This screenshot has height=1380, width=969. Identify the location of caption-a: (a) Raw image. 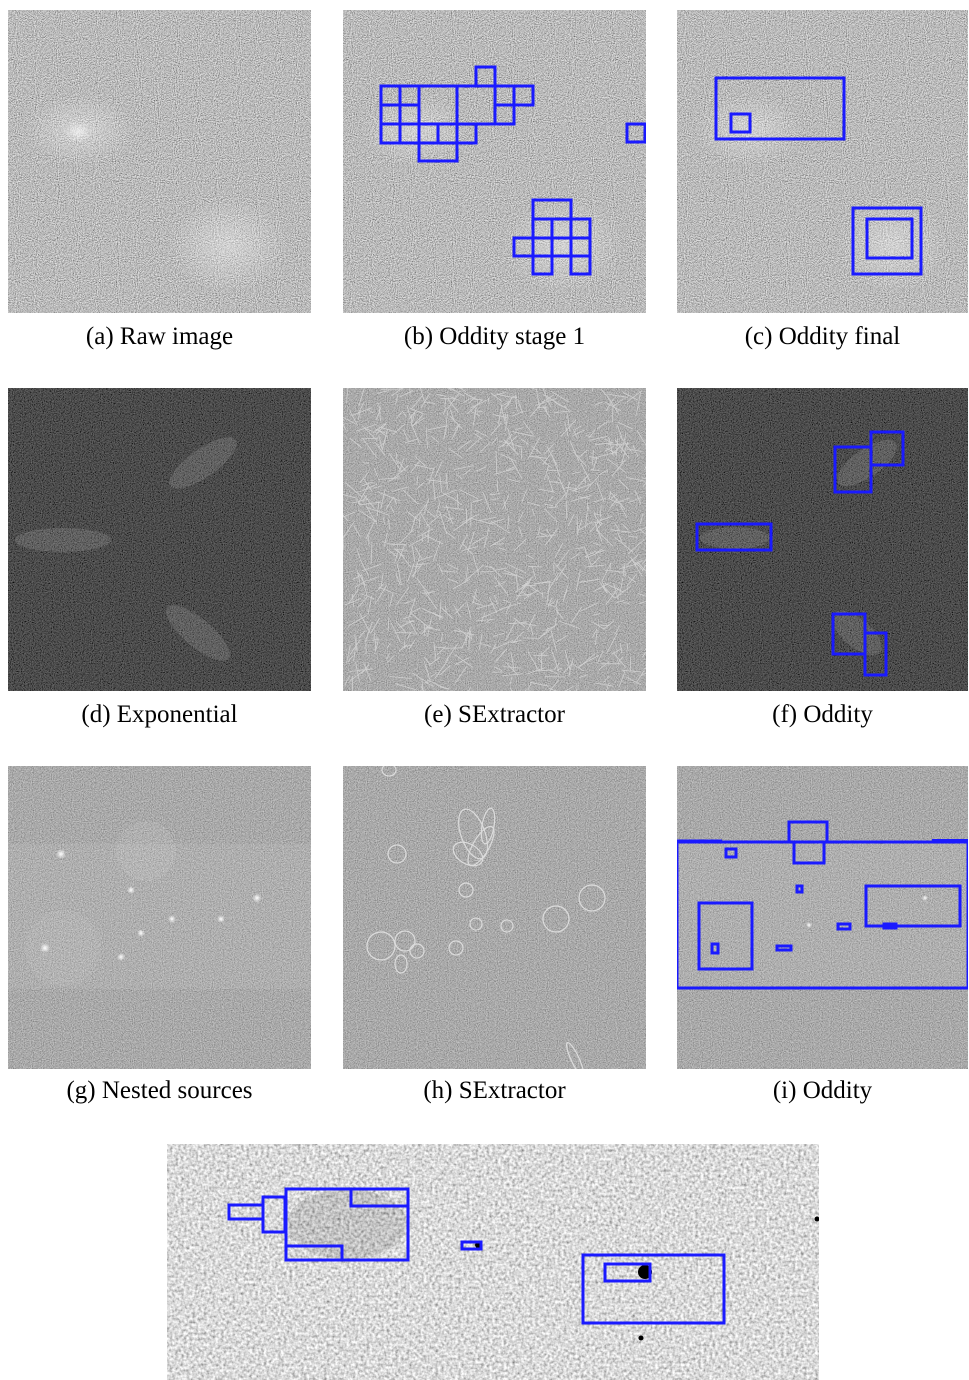
(159, 336).